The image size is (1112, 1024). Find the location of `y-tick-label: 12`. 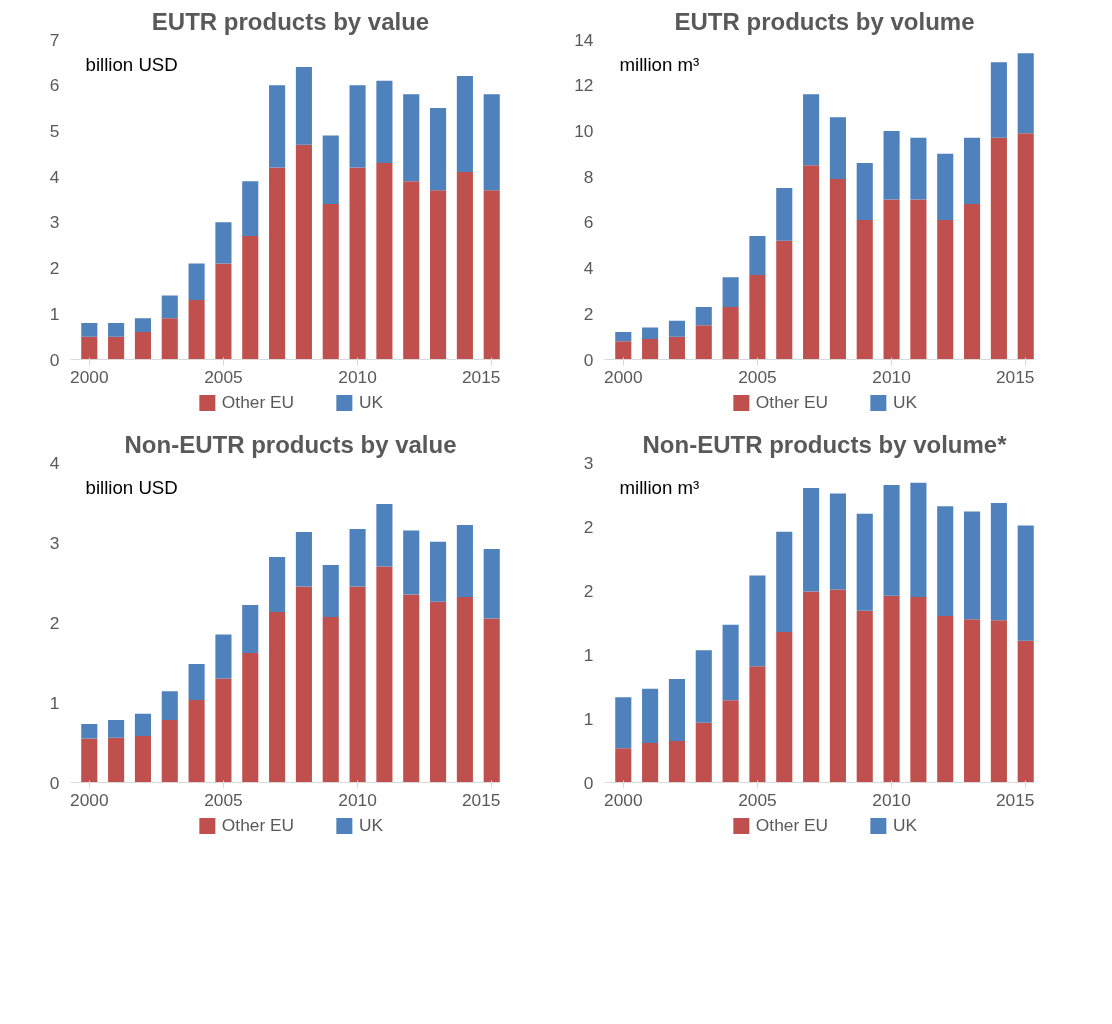

y-tick-label: 12 is located at coordinates (584, 85).